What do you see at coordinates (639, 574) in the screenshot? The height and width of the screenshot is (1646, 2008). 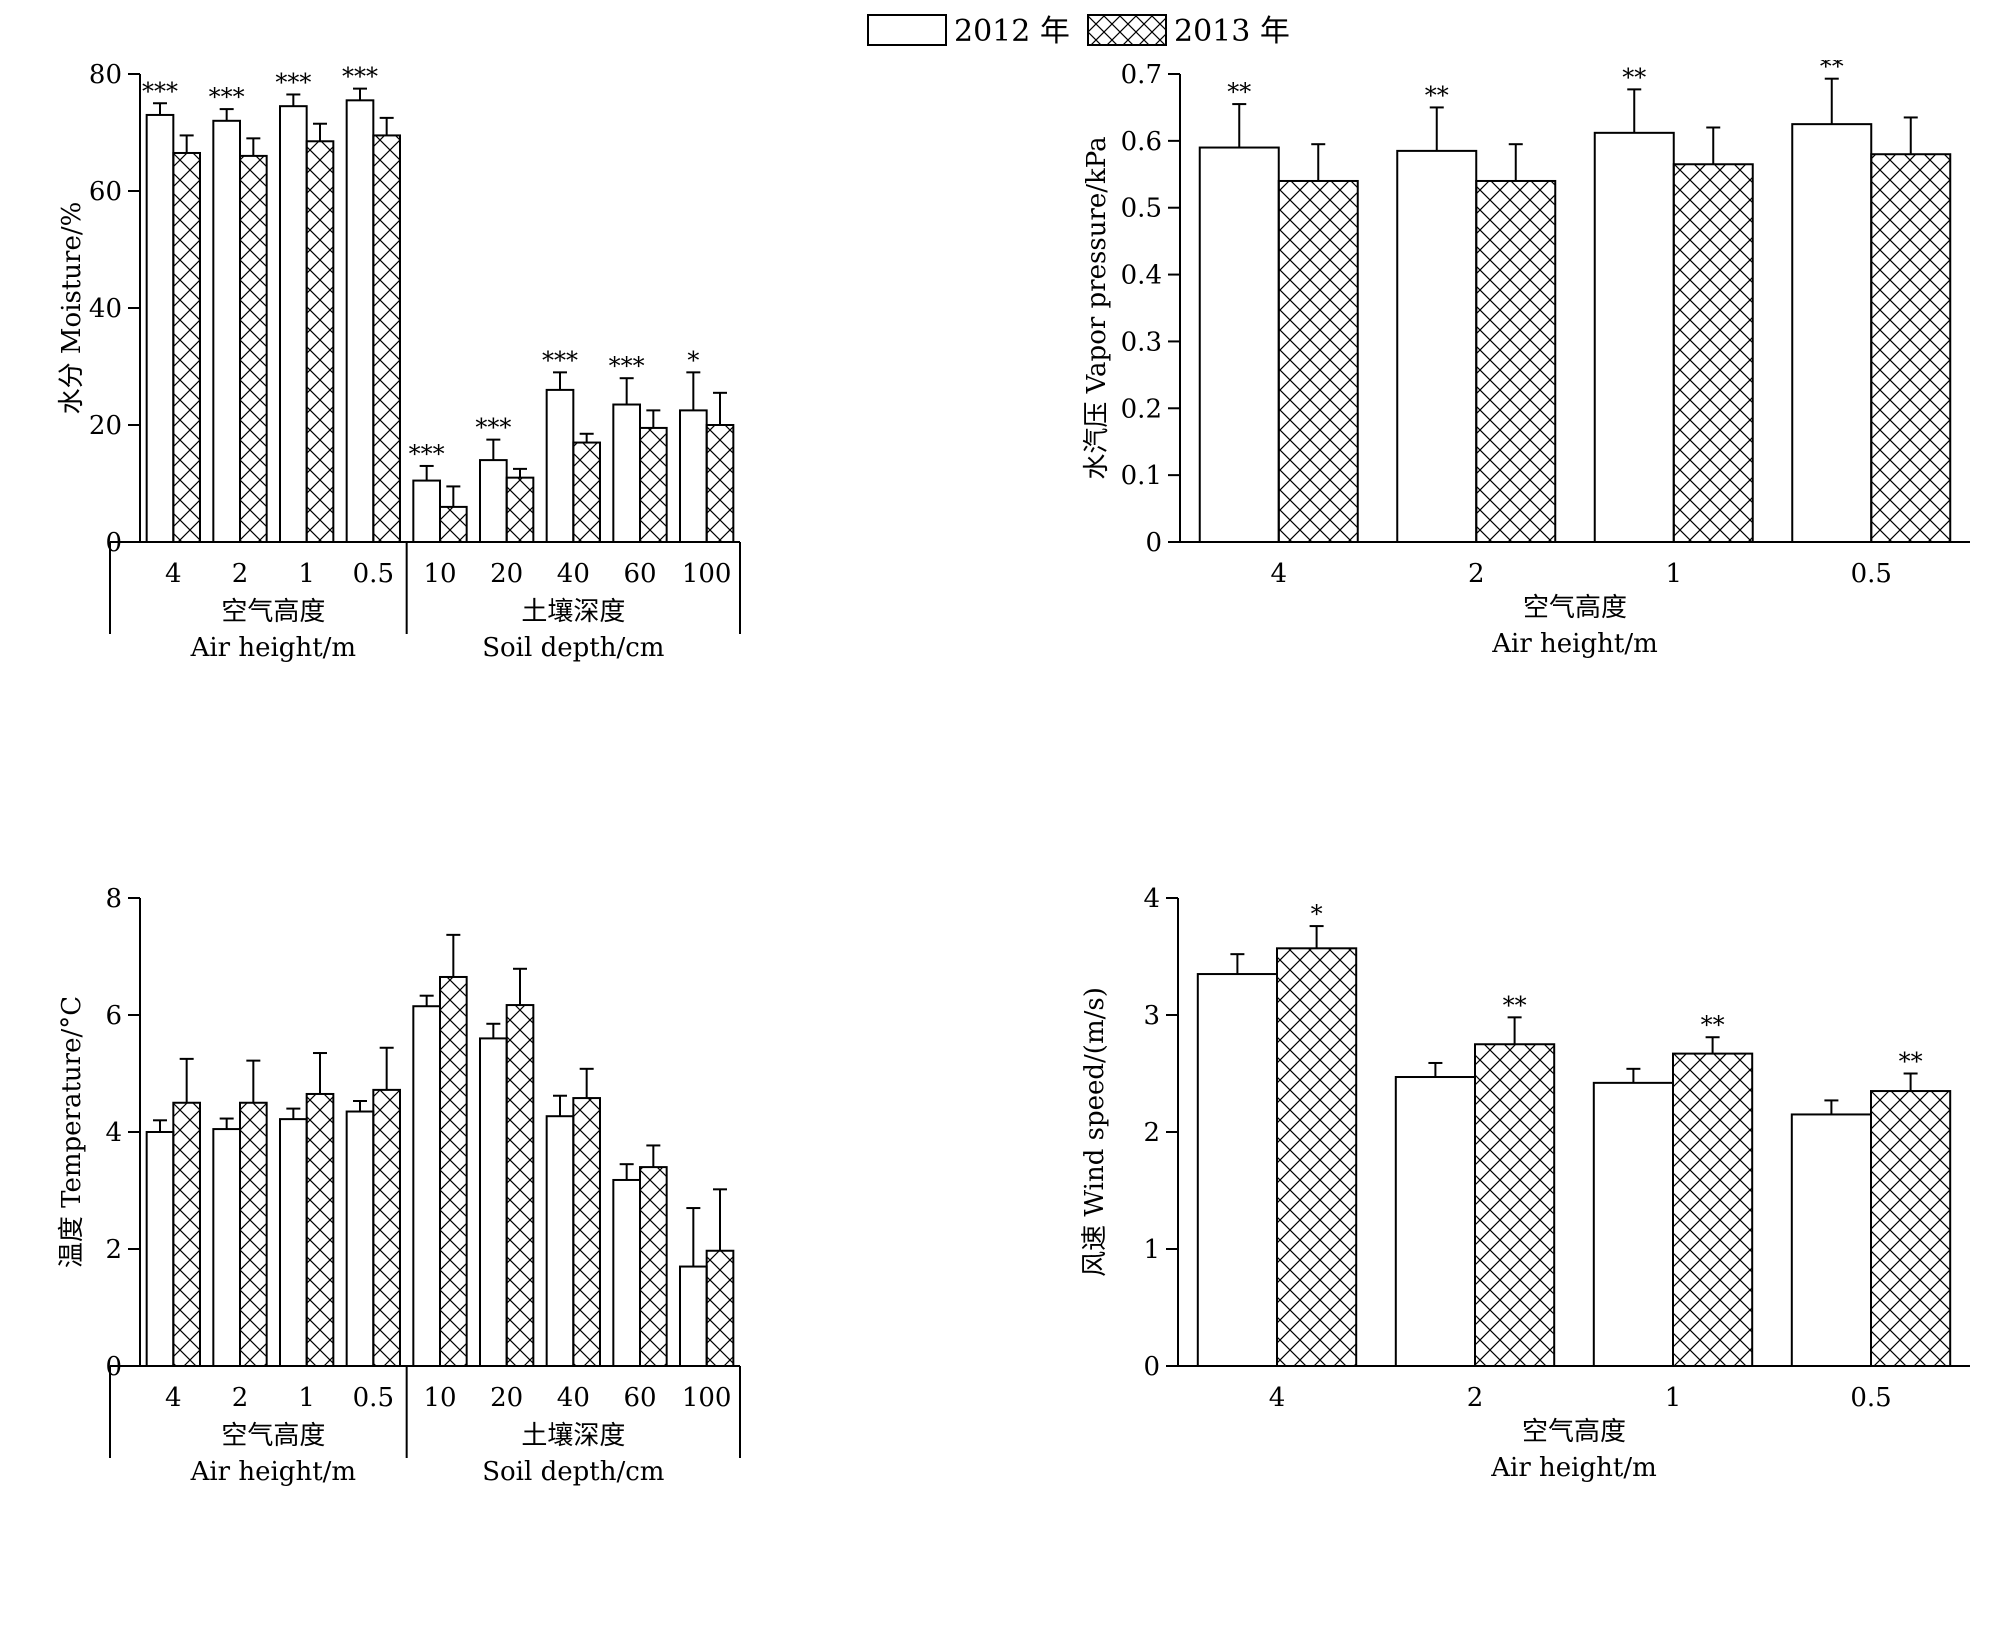 I see `moisture-x-tick-label: 60` at bounding box center [639, 574].